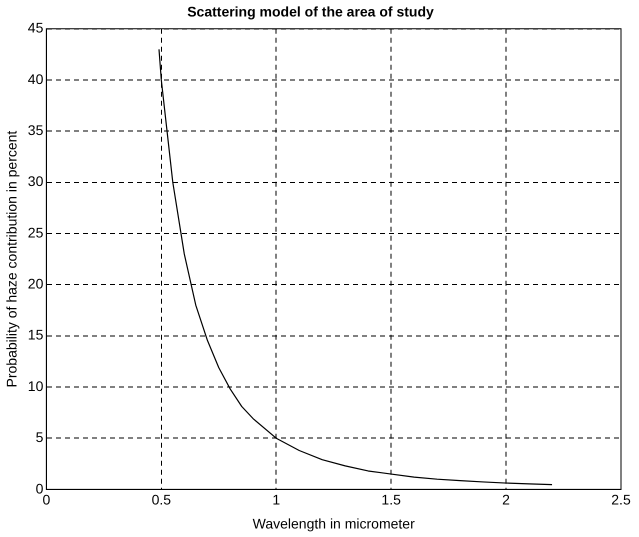  What do you see at coordinates (36, 284) in the screenshot?
I see `y-tick-label: 20` at bounding box center [36, 284].